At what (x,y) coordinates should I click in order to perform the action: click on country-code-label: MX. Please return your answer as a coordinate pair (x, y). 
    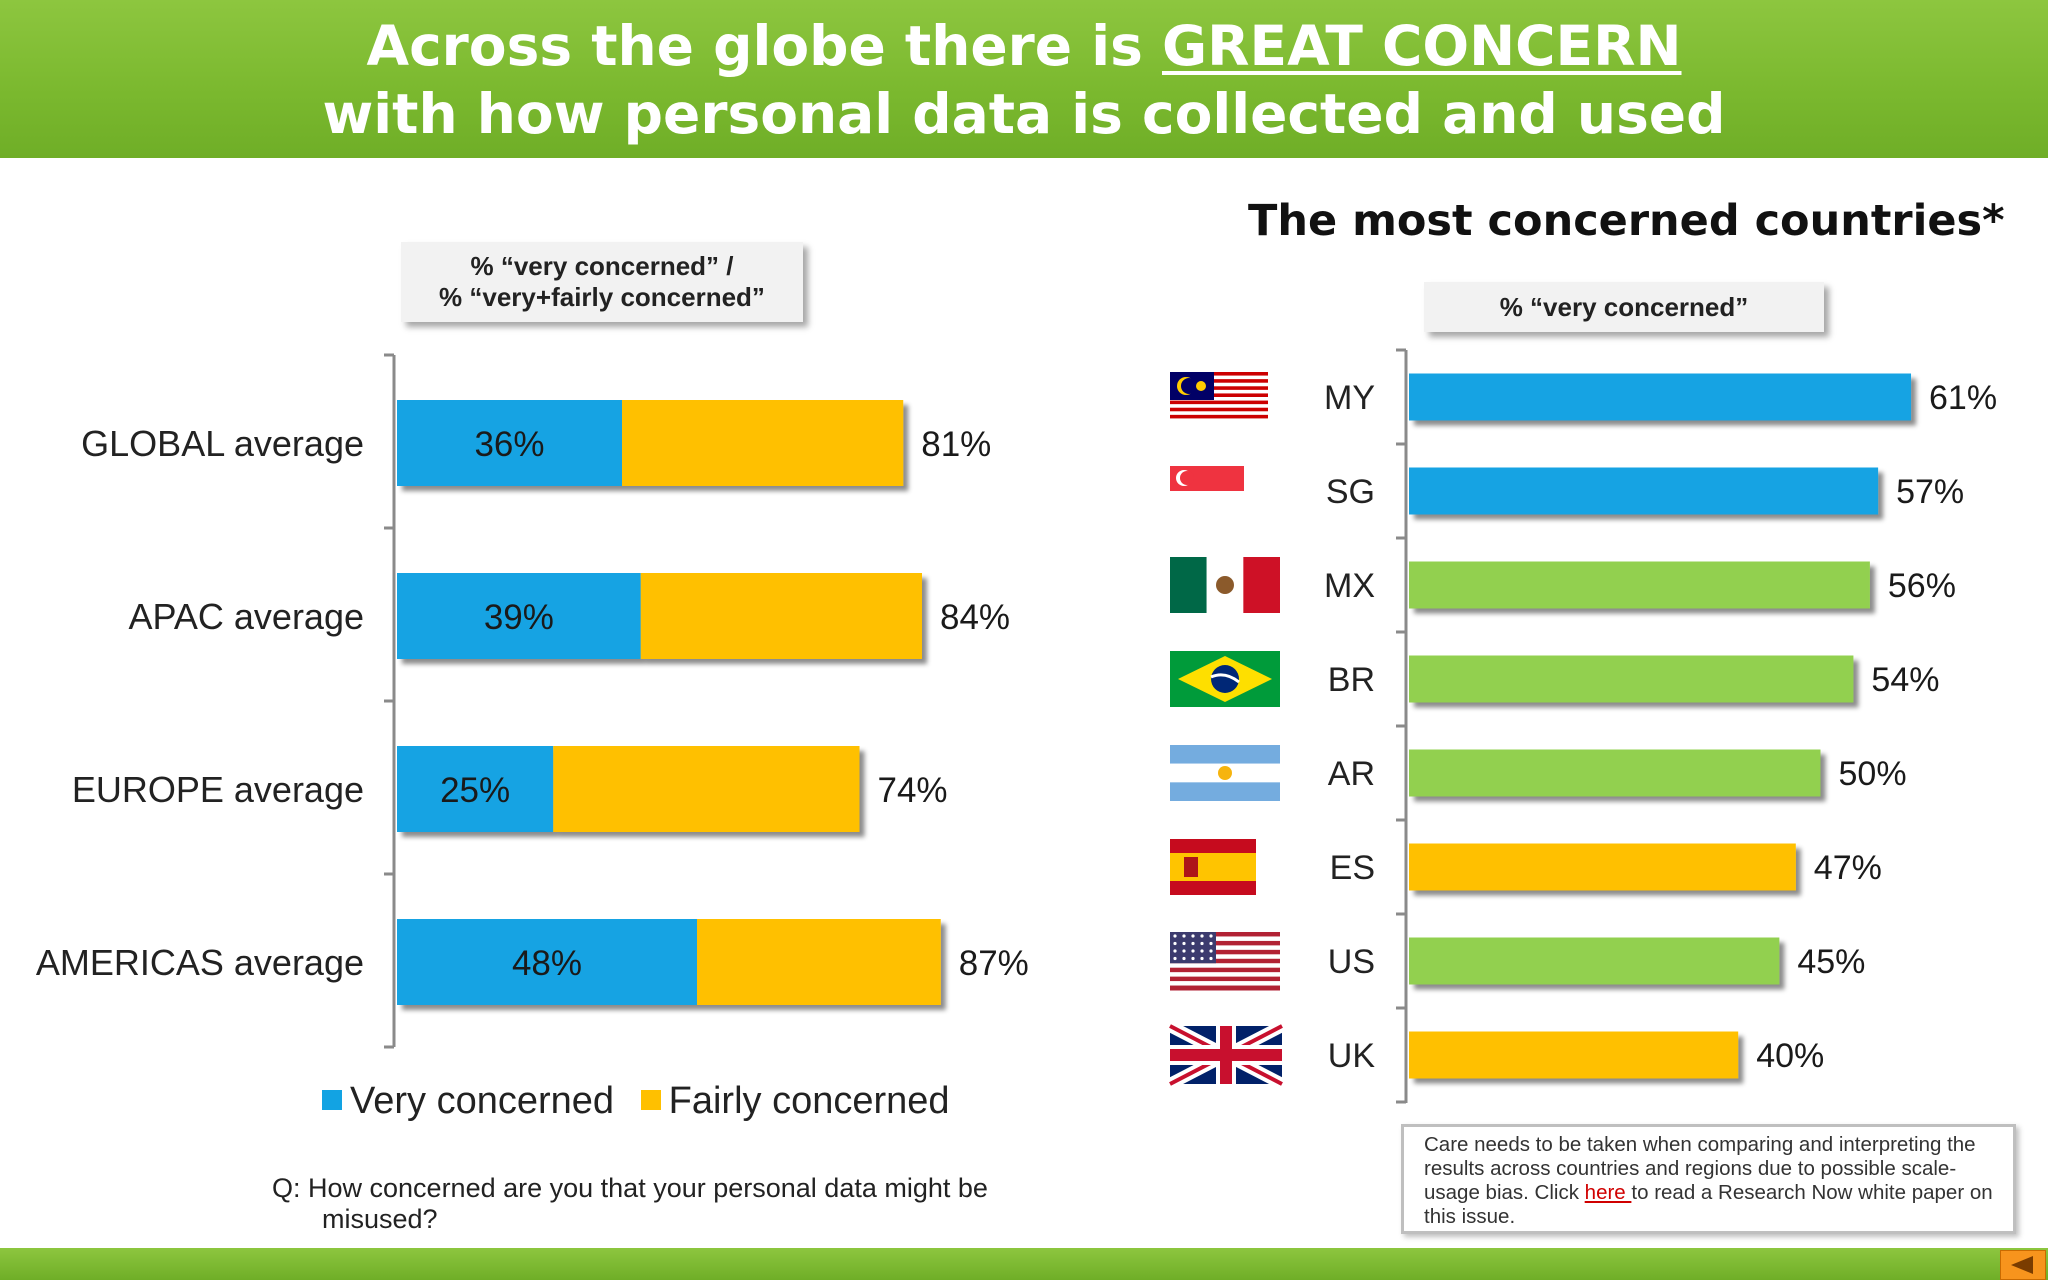
    Looking at the image, I should click on (1349, 586).